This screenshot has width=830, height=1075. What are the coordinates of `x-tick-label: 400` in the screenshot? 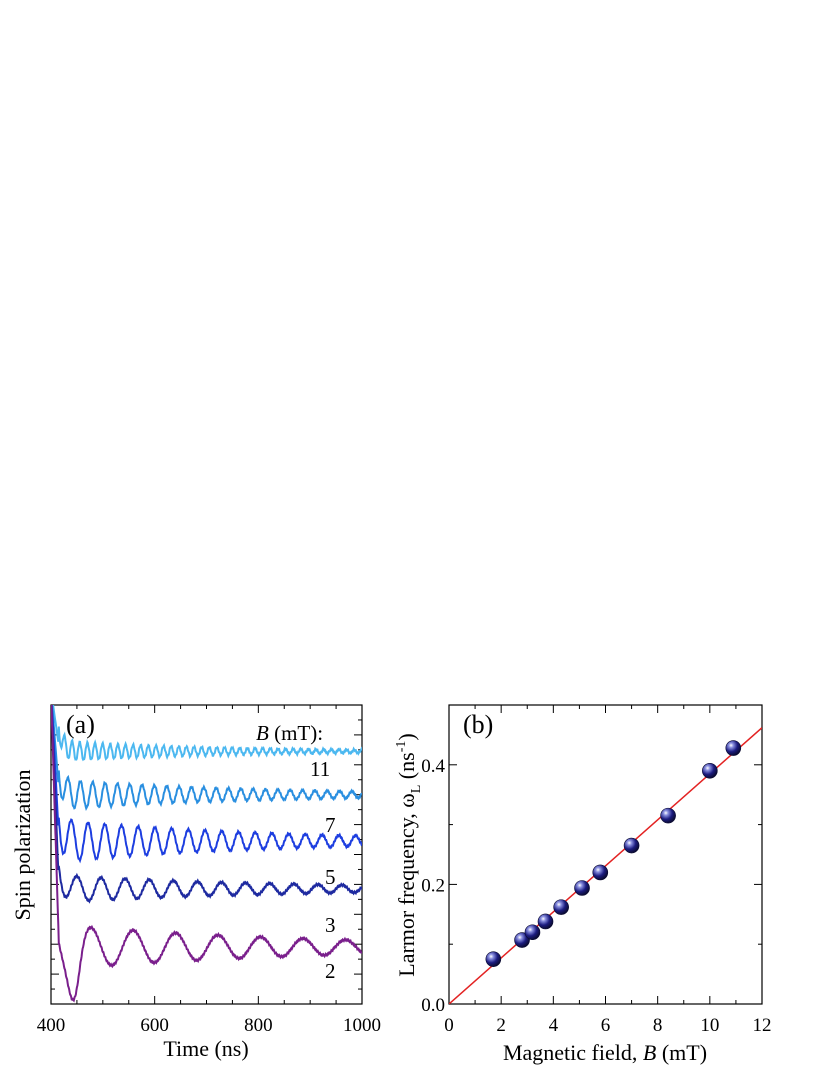 It's located at (51, 1025).